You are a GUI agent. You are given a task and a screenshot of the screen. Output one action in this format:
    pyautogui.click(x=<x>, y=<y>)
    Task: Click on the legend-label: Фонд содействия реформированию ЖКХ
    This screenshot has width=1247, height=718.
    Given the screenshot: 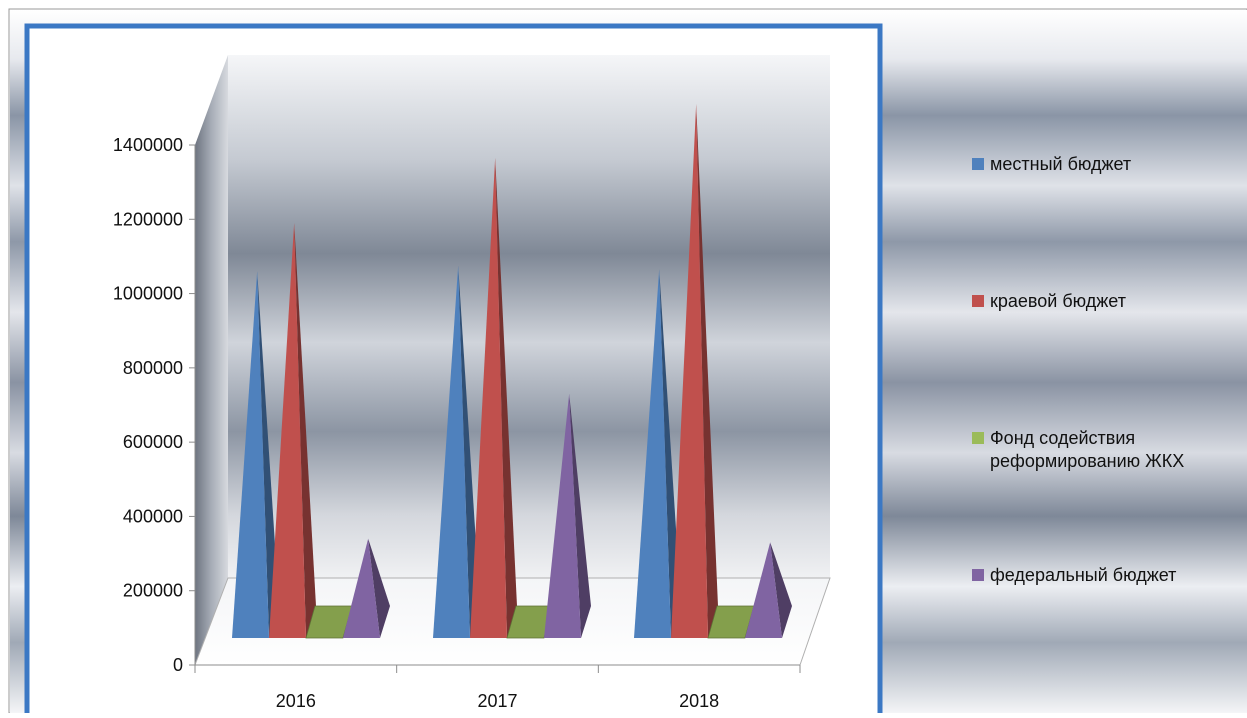 What is the action you would take?
    pyautogui.click(x=1087, y=449)
    